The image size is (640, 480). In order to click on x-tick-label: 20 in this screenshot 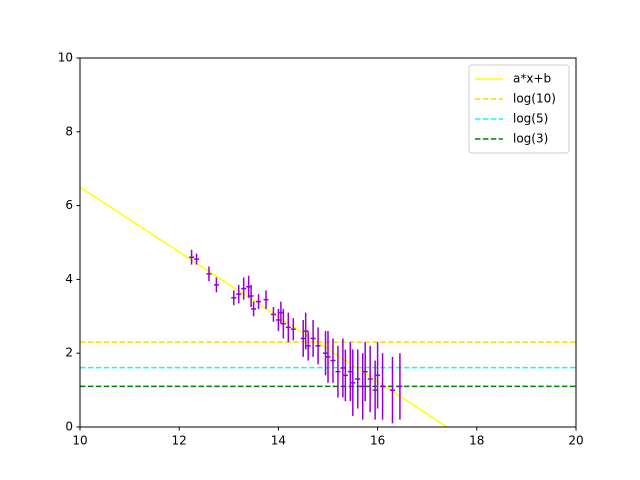, I will do `click(575, 441)`.